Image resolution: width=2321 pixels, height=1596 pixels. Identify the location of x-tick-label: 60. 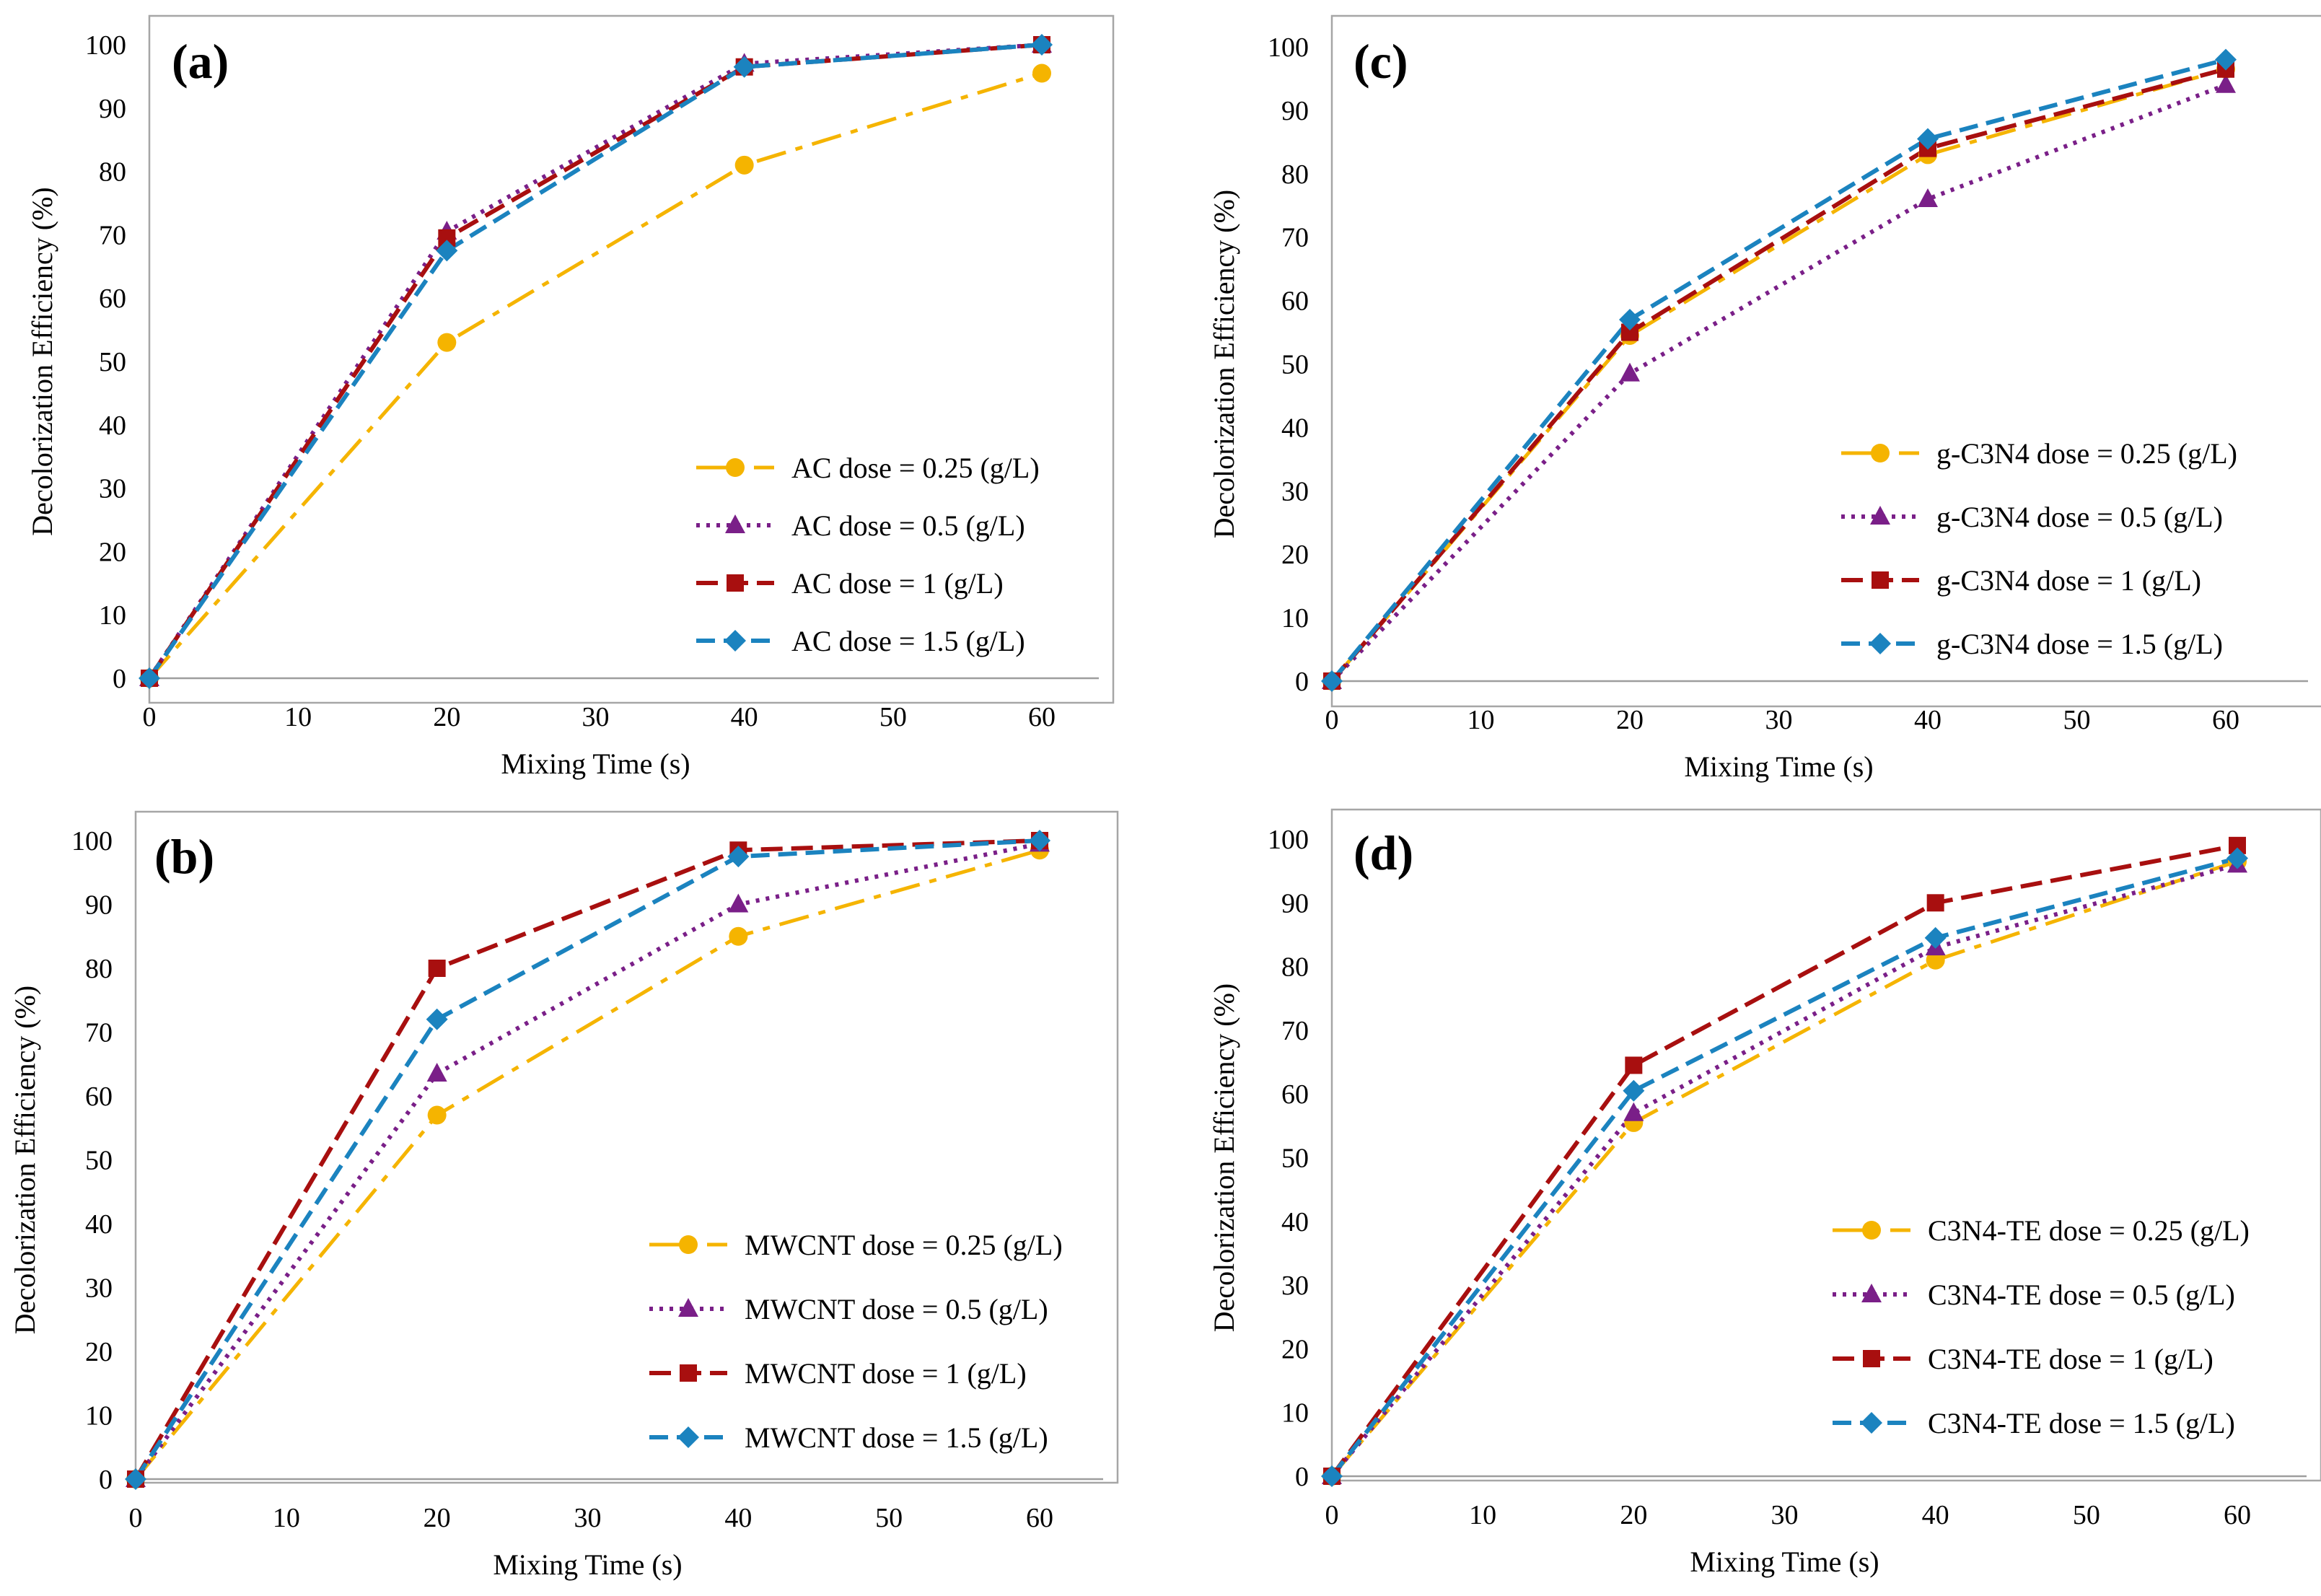
(2225, 720).